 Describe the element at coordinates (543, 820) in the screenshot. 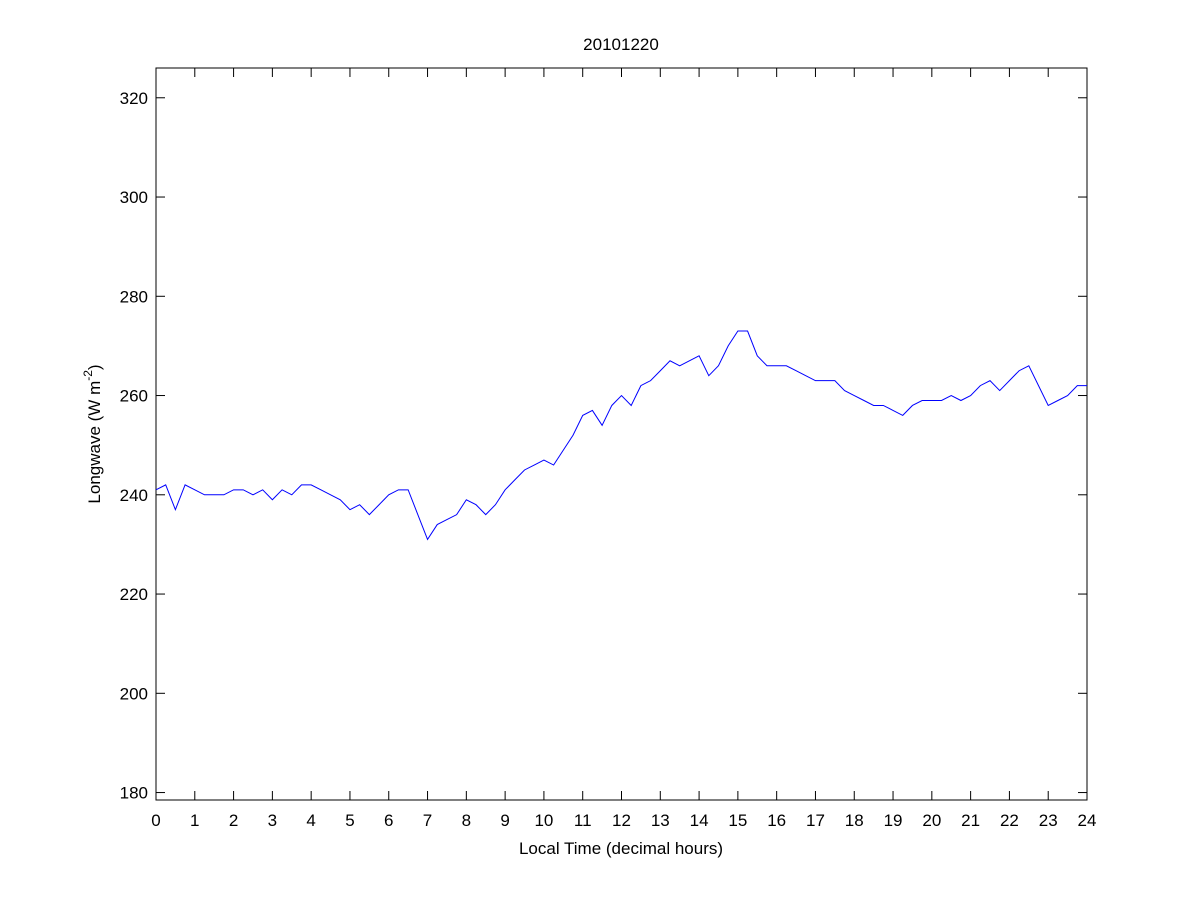

I see `x-tick-label: 10` at that location.